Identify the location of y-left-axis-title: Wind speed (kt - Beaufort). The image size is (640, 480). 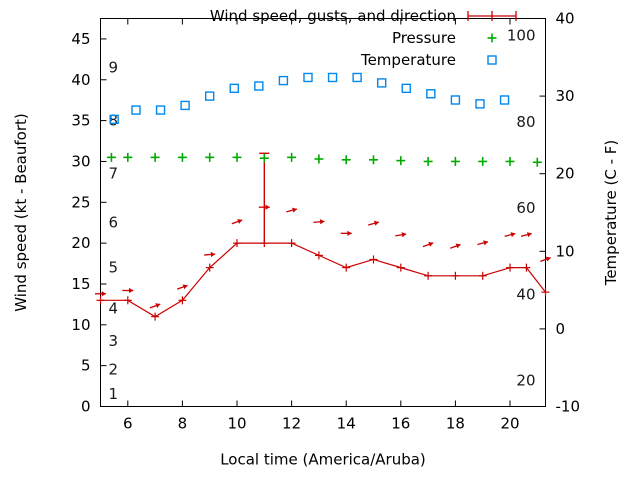
(21, 212).